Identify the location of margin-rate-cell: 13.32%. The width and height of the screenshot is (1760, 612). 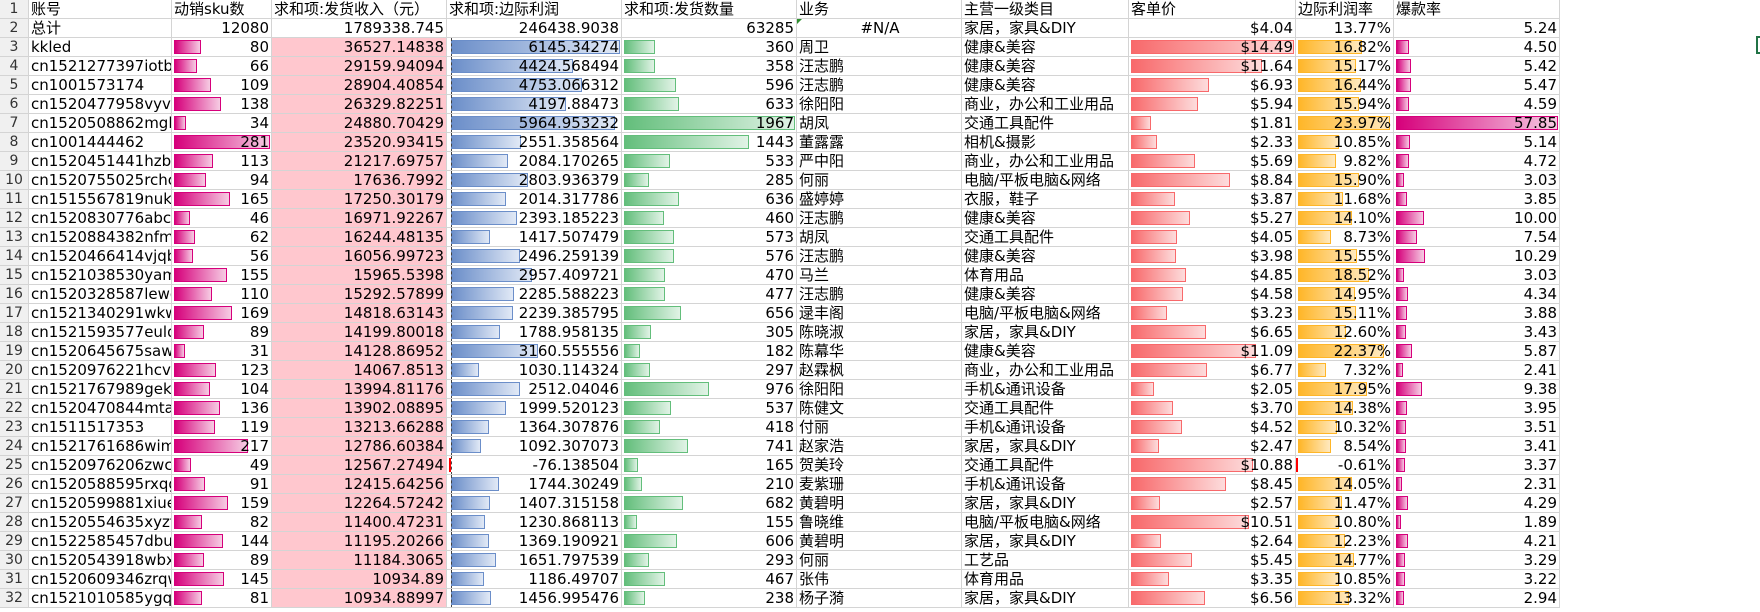
(1345, 598).